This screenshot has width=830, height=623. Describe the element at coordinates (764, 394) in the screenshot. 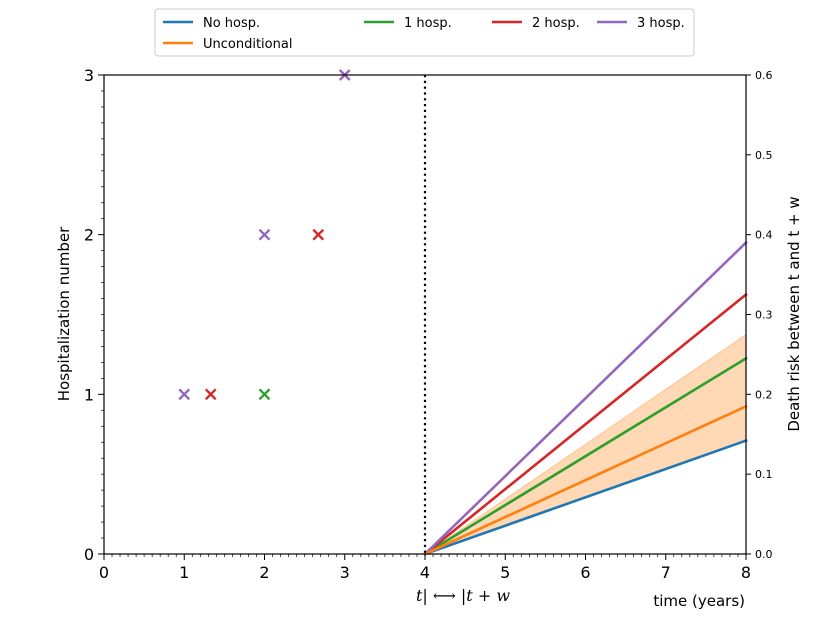

I see `y-right-tick-label: 0.2` at that location.